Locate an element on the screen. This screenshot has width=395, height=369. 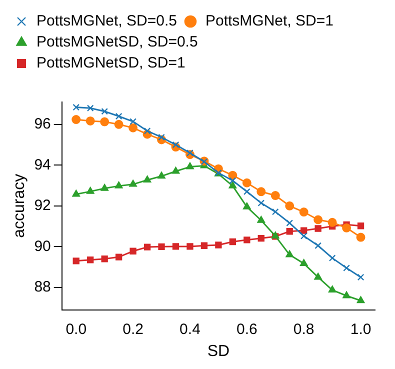
y-tick-label: 92 is located at coordinates (42, 205).